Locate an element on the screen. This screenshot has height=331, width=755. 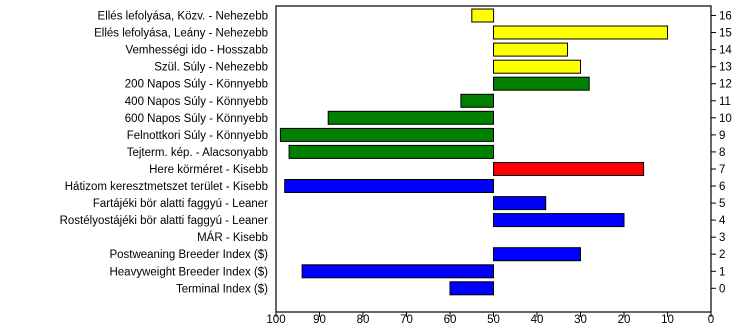
row-index-label: 9 is located at coordinates (722, 136).